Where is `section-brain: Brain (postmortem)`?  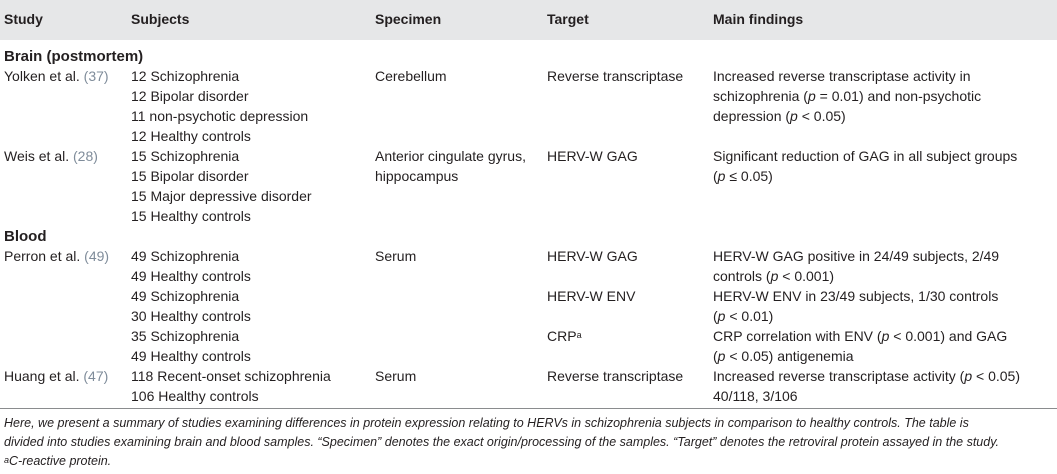 section-brain: Brain (postmortem) is located at coordinates (74, 56).